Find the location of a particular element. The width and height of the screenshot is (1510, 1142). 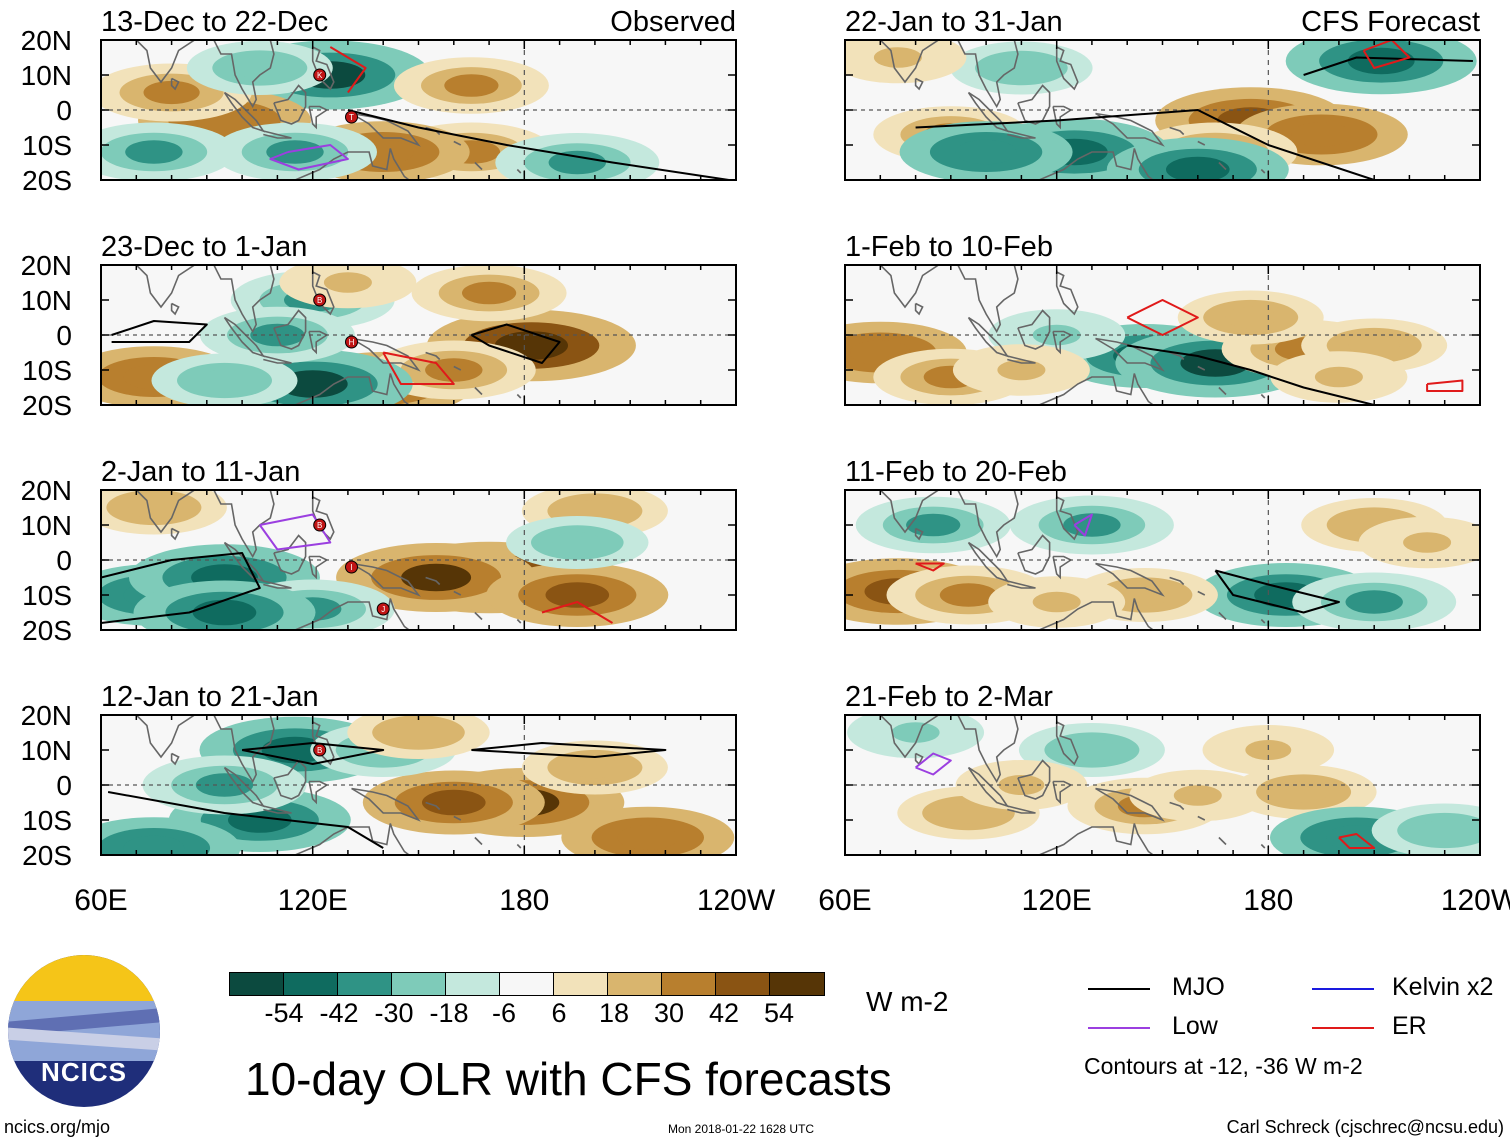

footer-url: ncics.org/mjo is located at coordinates (57, 1127).